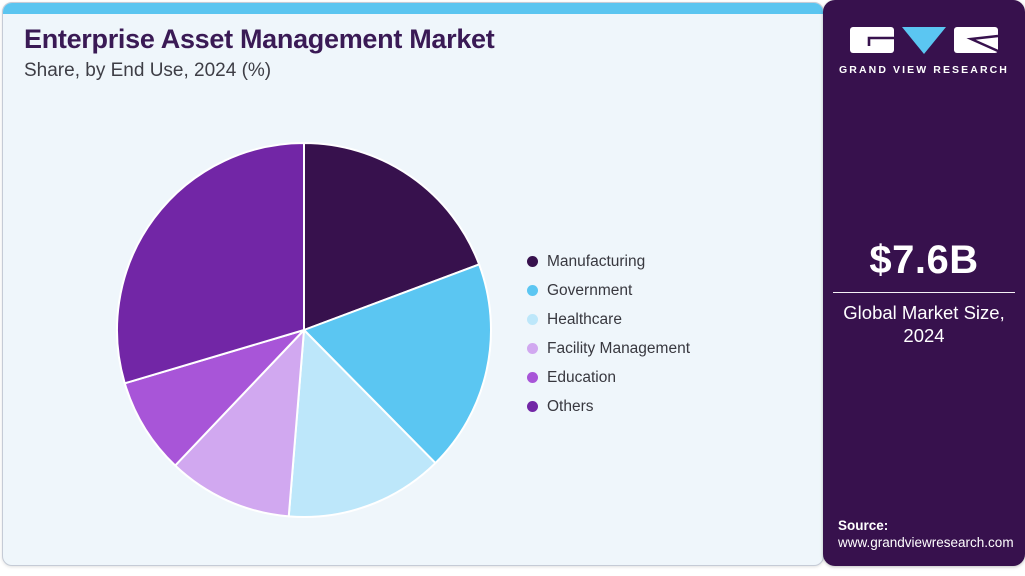  I want to click on divider, so click(924, 292).